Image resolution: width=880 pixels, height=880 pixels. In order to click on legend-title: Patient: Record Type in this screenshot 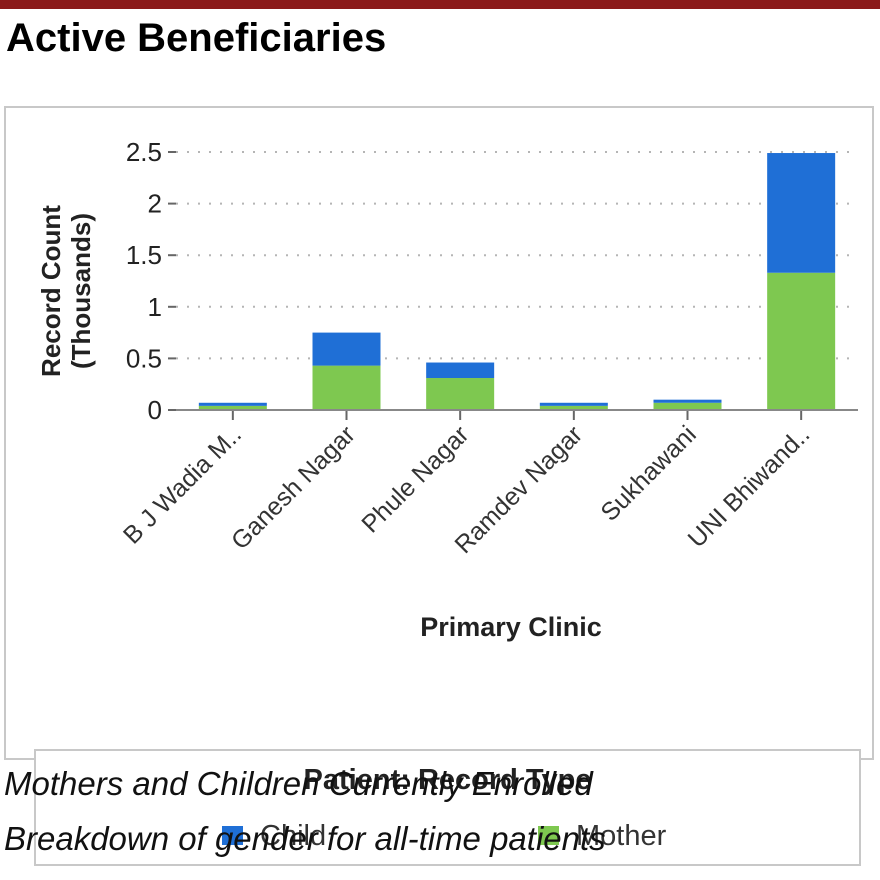, I will do `click(447, 780)`.